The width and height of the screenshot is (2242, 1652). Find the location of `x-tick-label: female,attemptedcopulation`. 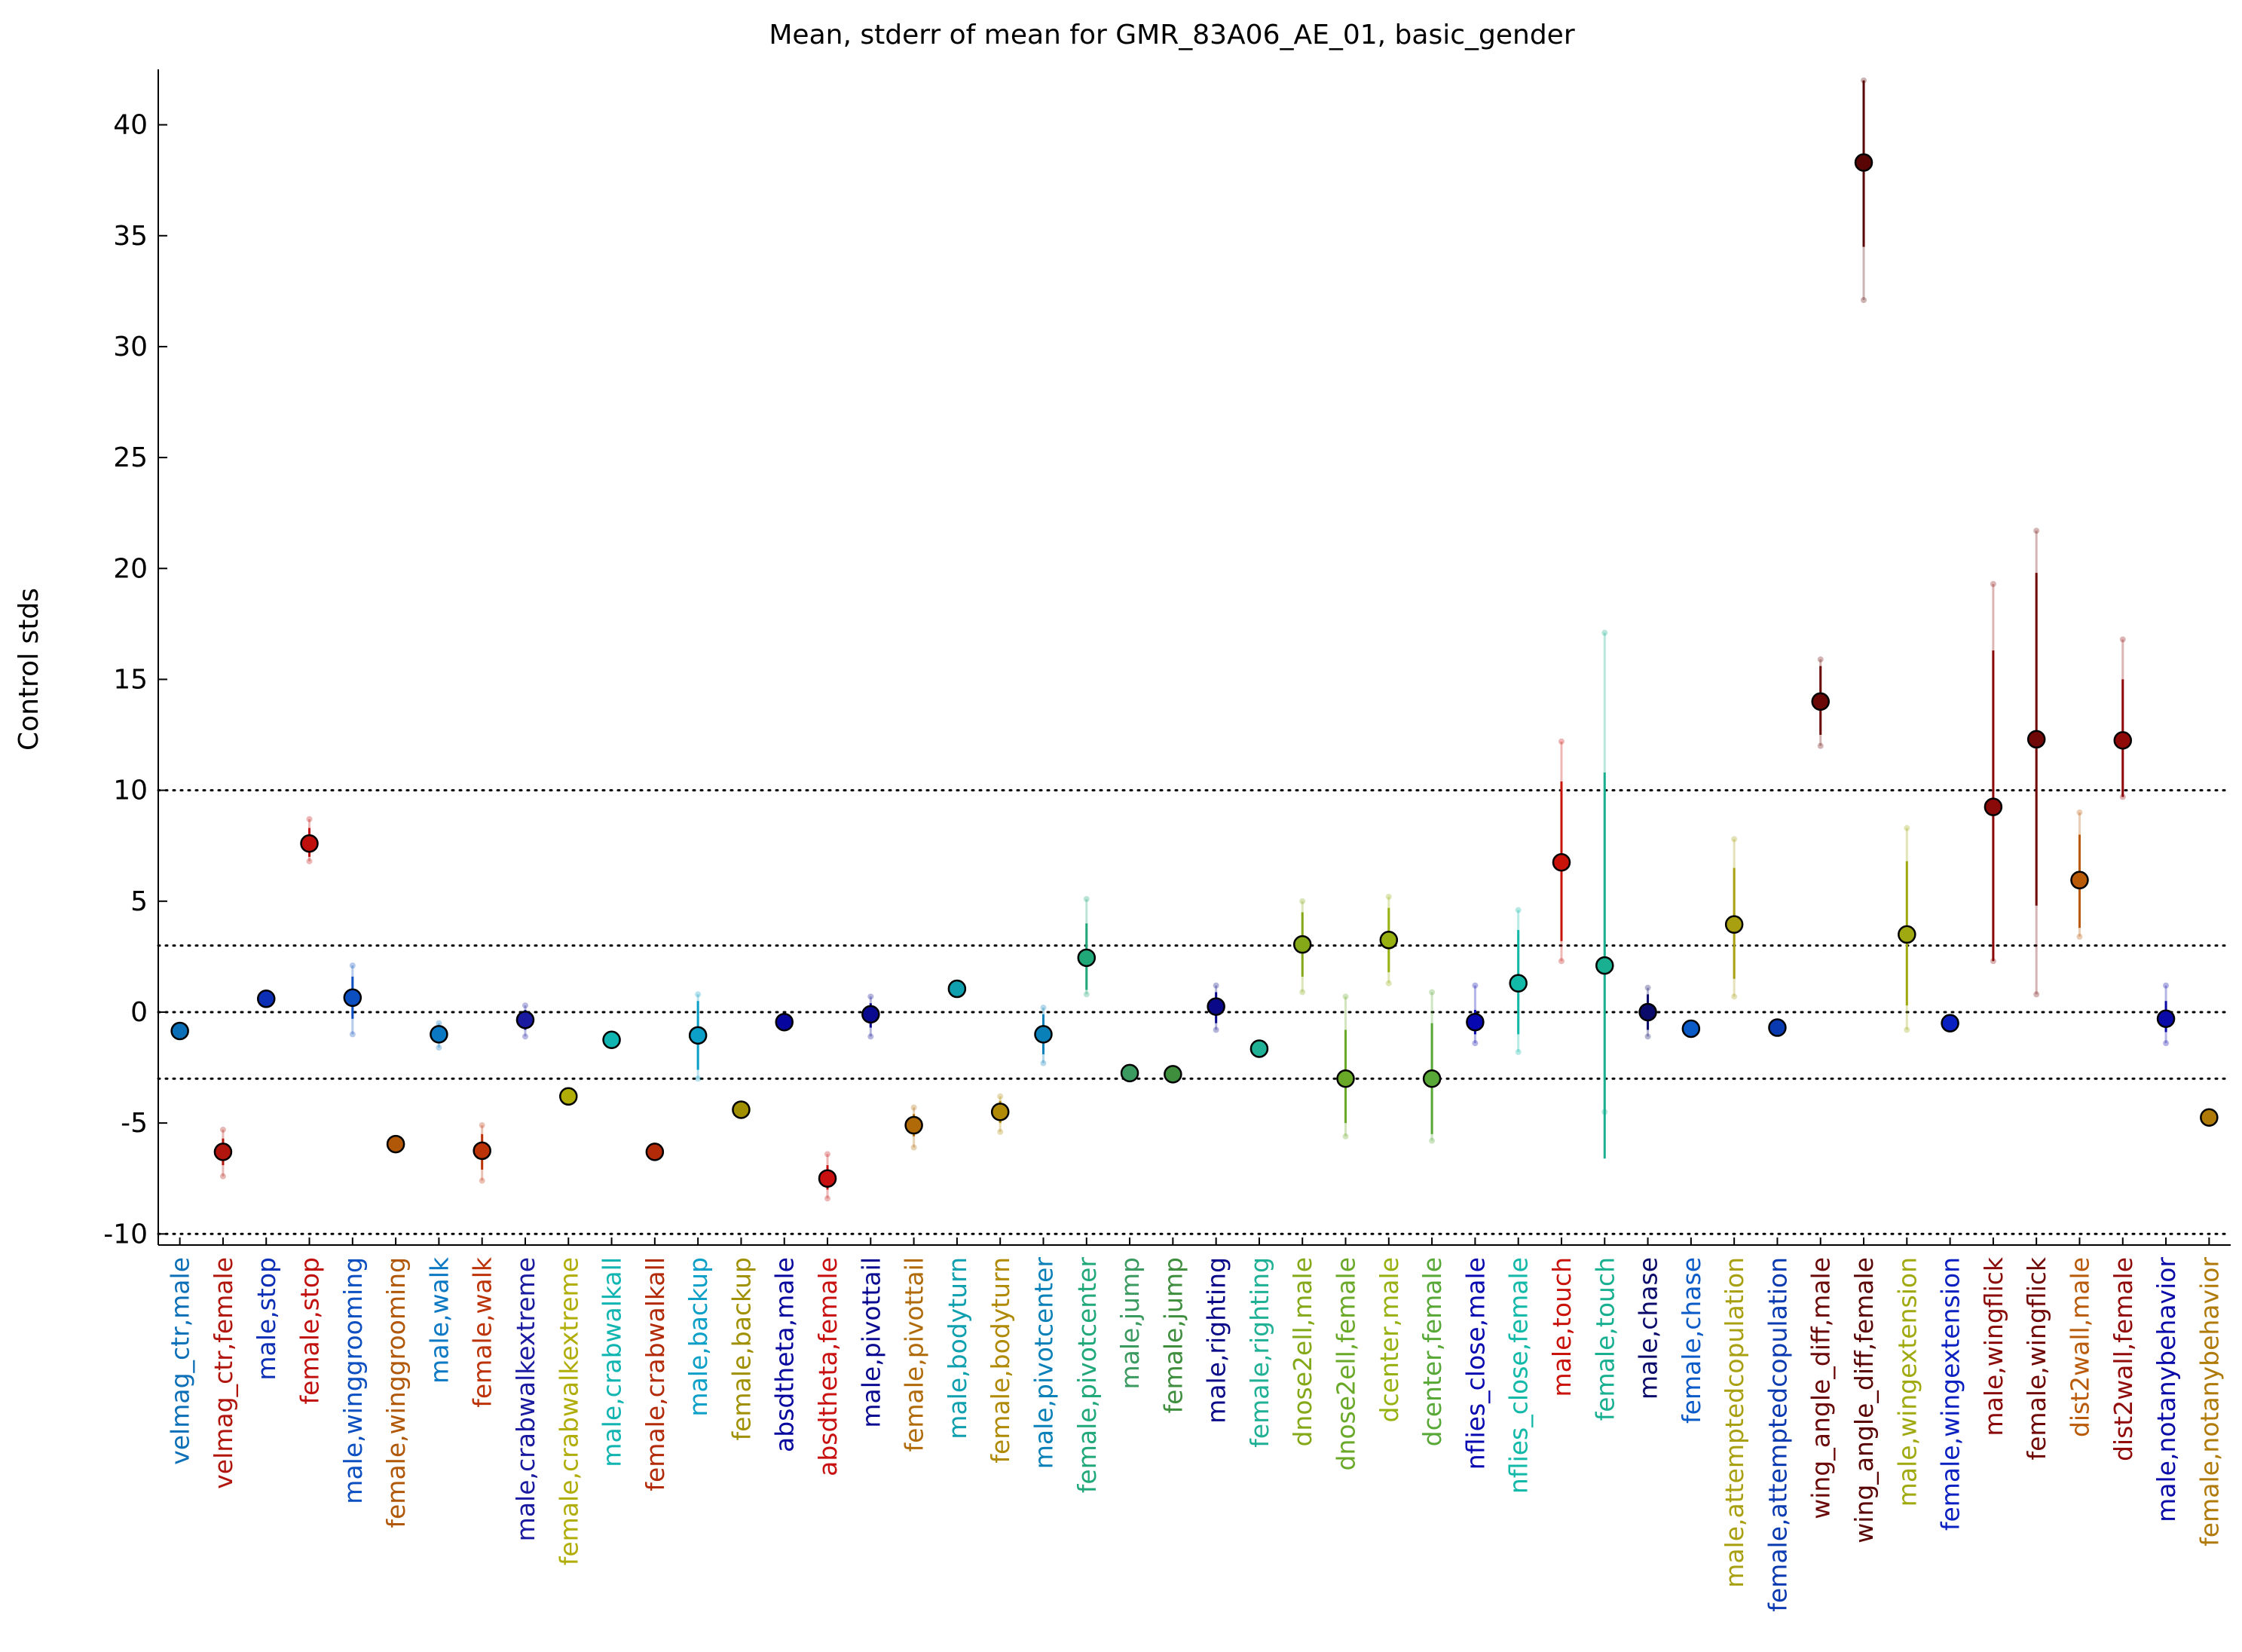

x-tick-label: female,attemptedcopulation is located at coordinates (1778, 1435).